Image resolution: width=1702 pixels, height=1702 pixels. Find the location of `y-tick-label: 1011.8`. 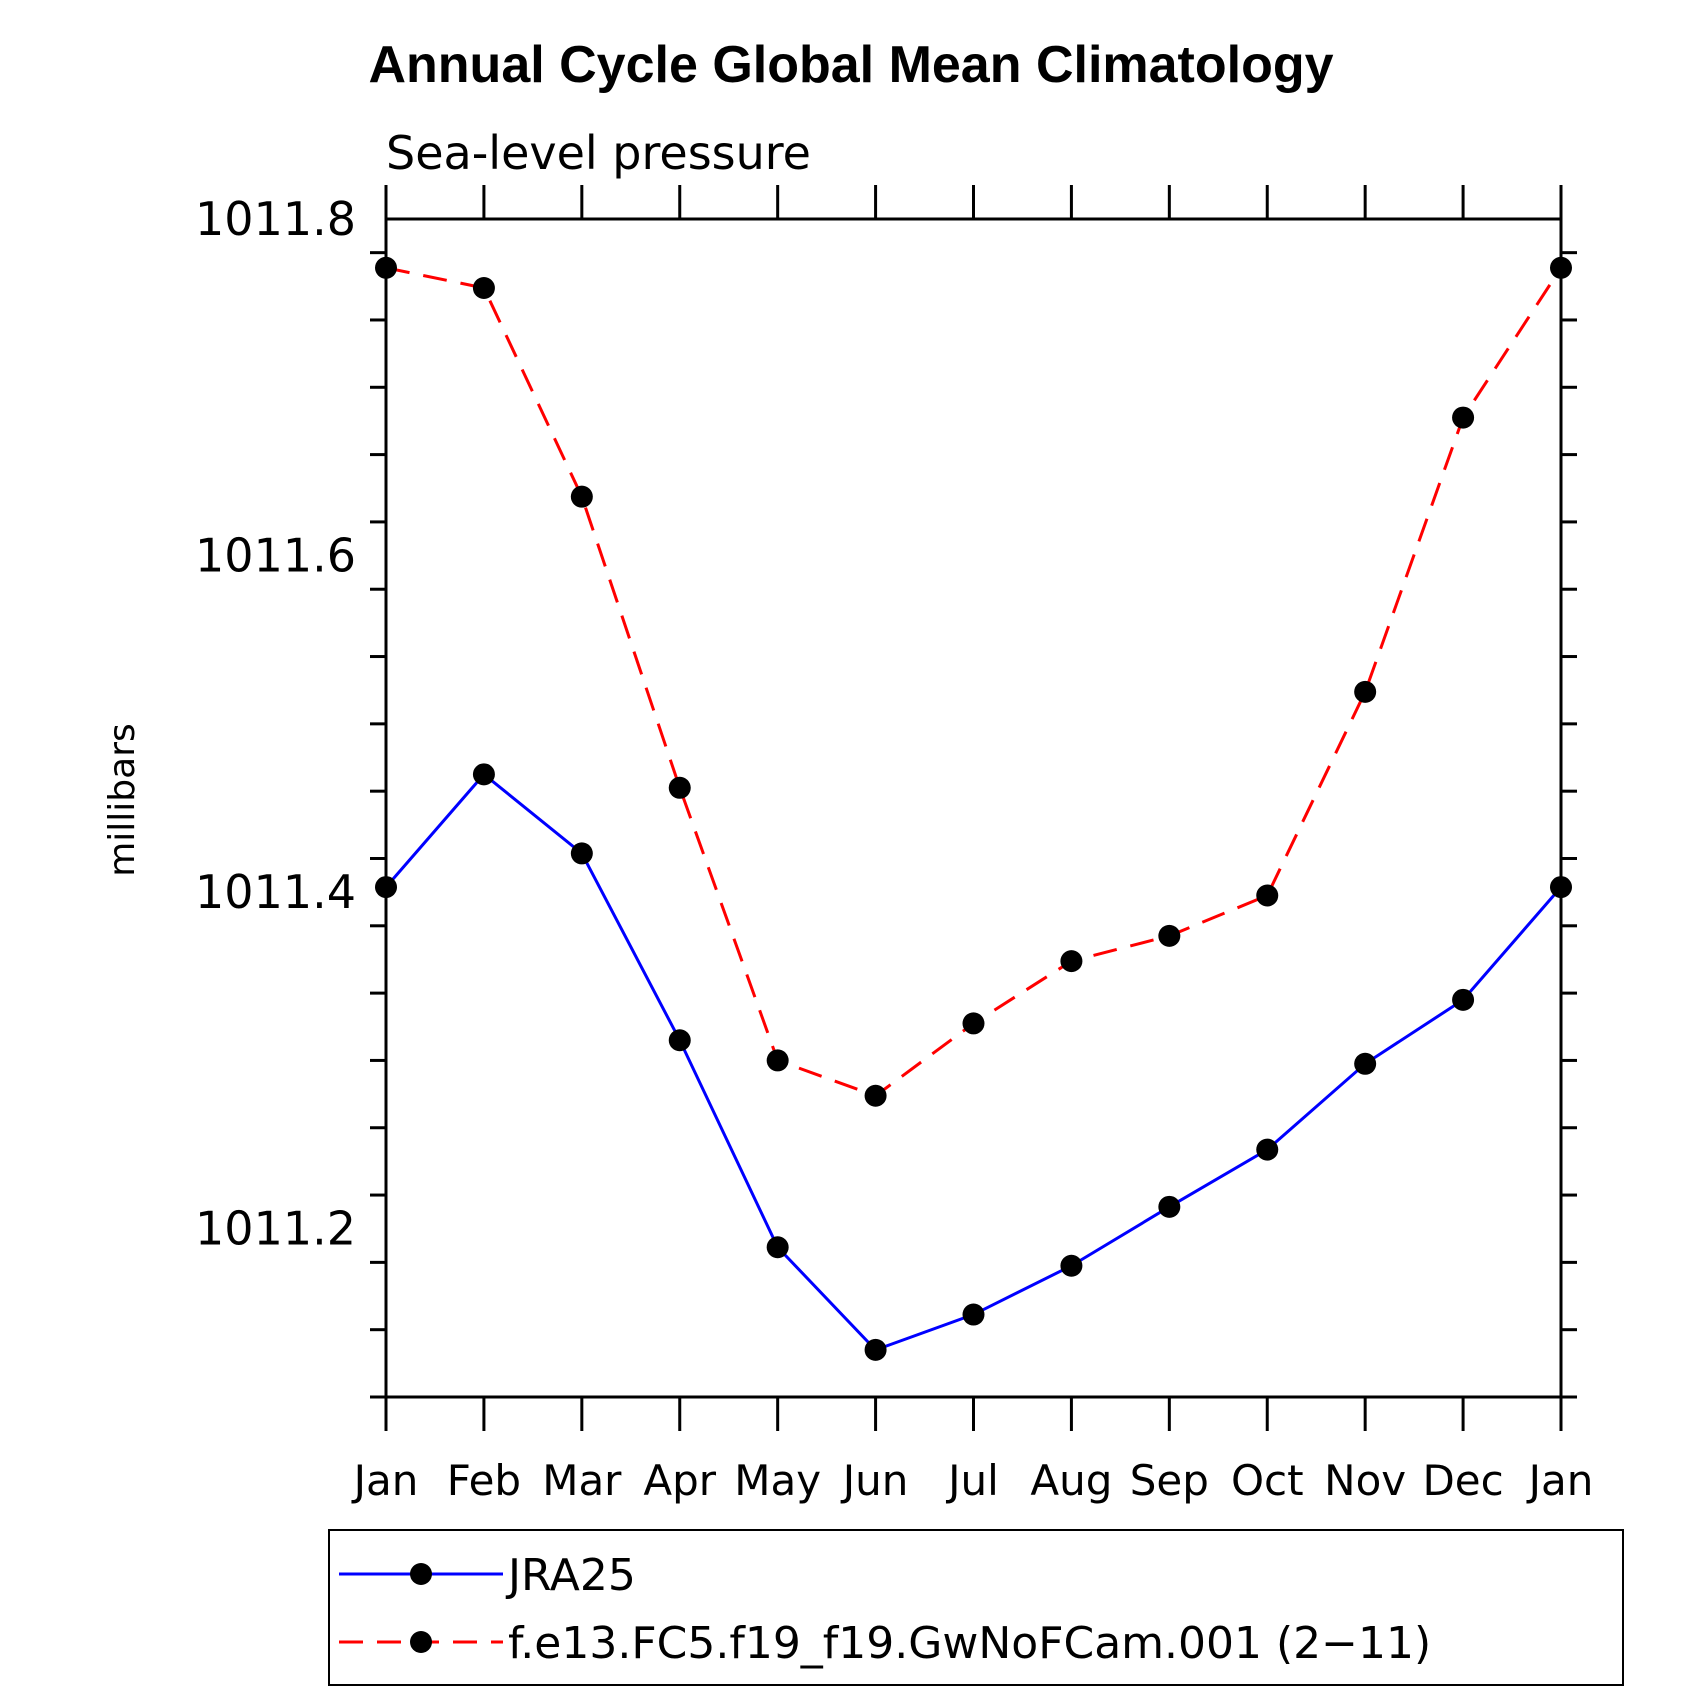

y-tick-label: 1011.8 is located at coordinates (275, 219).